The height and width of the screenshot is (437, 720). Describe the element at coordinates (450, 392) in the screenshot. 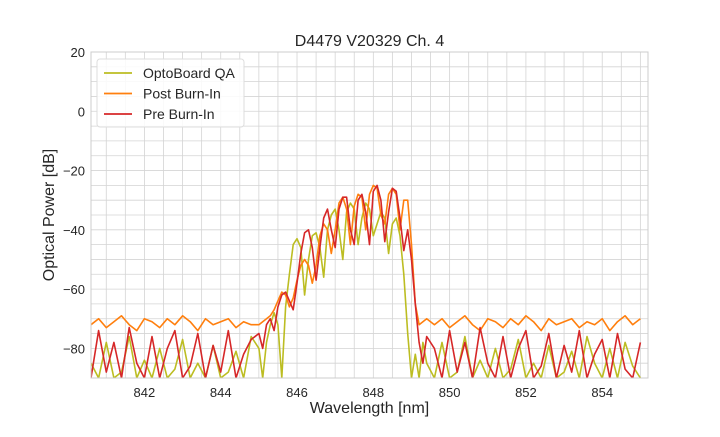

I see `x-tick-label: 850` at that location.